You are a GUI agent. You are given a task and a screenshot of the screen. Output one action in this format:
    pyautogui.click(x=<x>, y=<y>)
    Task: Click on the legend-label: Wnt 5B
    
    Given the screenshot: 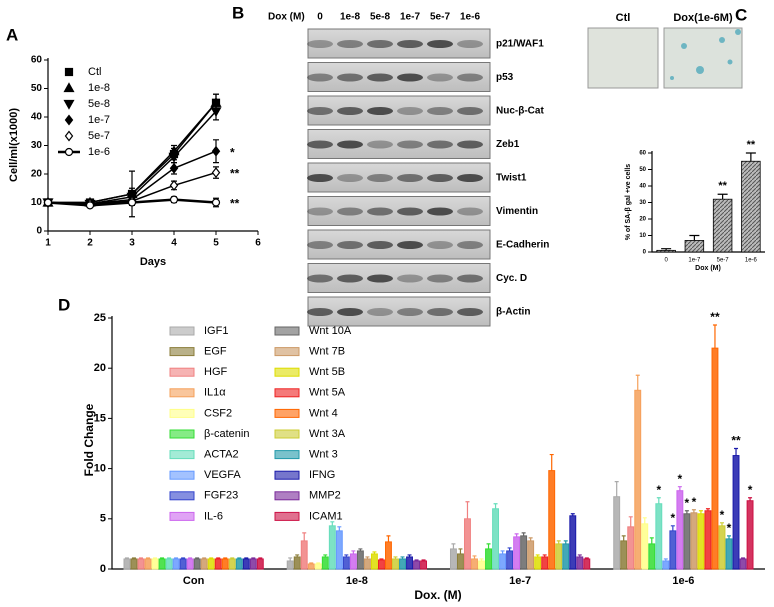 What is the action you would take?
    pyautogui.click(x=327, y=372)
    